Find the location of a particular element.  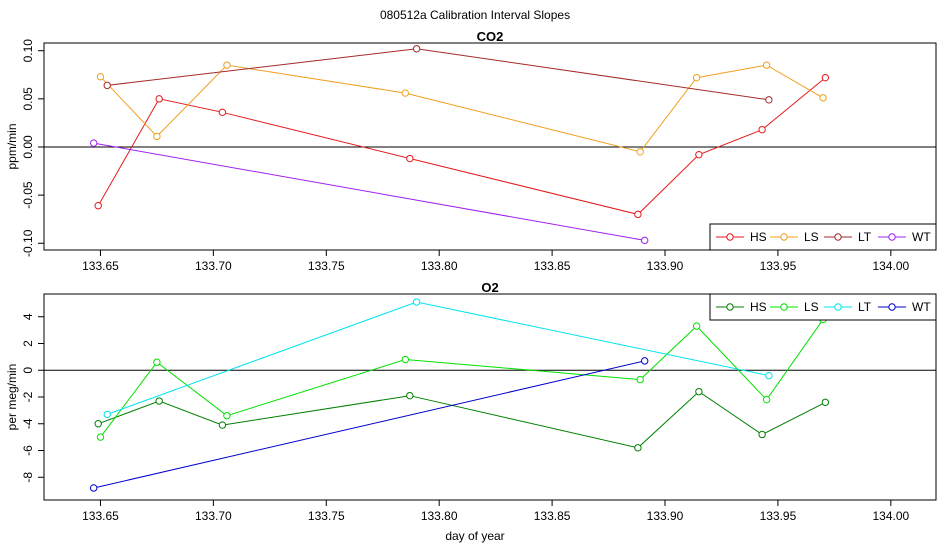

co2-x-tick-label: 133.85 is located at coordinates (552, 266).